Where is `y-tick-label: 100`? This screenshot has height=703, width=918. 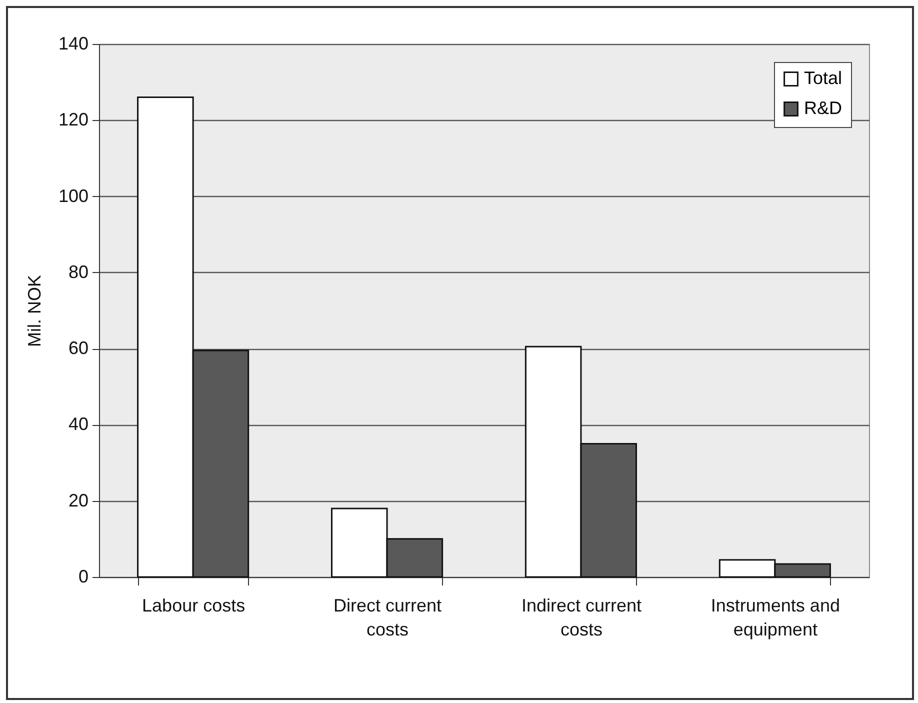
y-tick-label: 100 is located at coordinates (73, 196).